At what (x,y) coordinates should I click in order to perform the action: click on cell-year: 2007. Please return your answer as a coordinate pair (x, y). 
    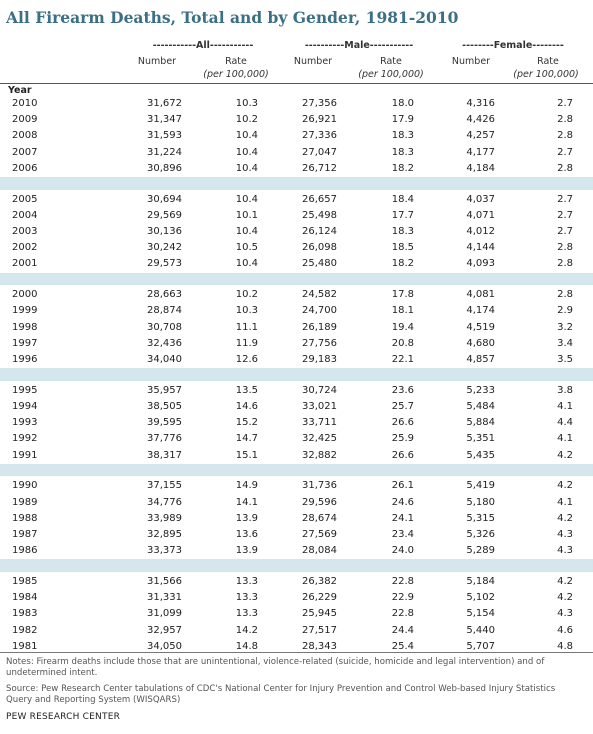
    Looking at the image, I should click on (25, 152).